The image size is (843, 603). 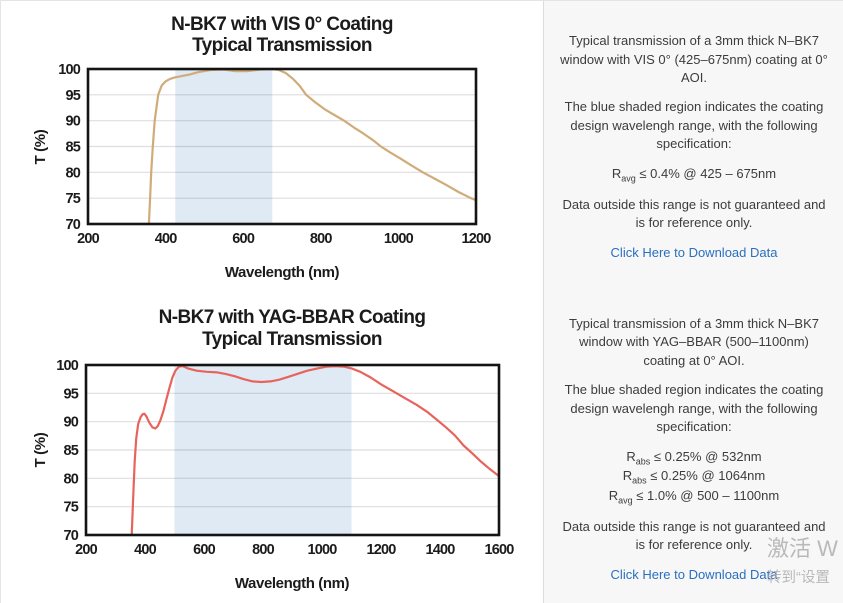 What do you see at coordinates (40, 146) in the screenshot?
I see `vis-y-axis-label: T (%)` at bounding box center [40, 146].